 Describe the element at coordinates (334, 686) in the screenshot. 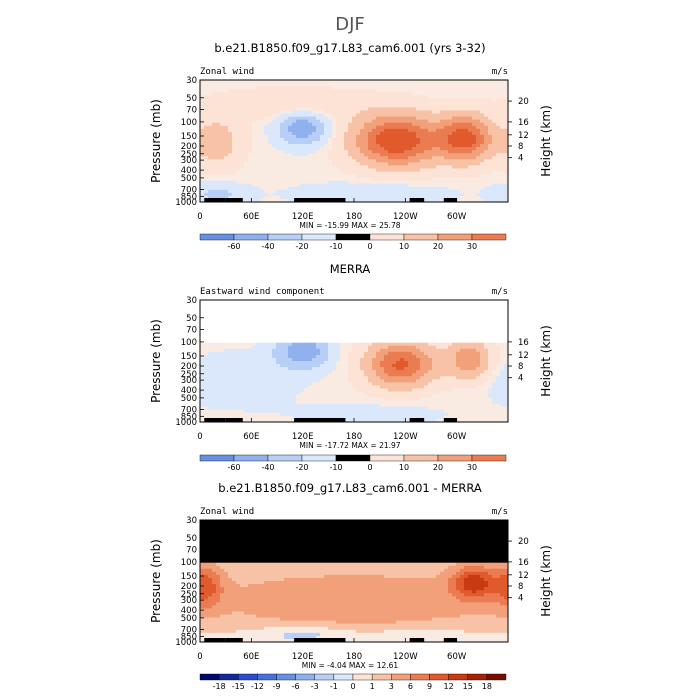

I see `colorbar-label: -1` at that location.